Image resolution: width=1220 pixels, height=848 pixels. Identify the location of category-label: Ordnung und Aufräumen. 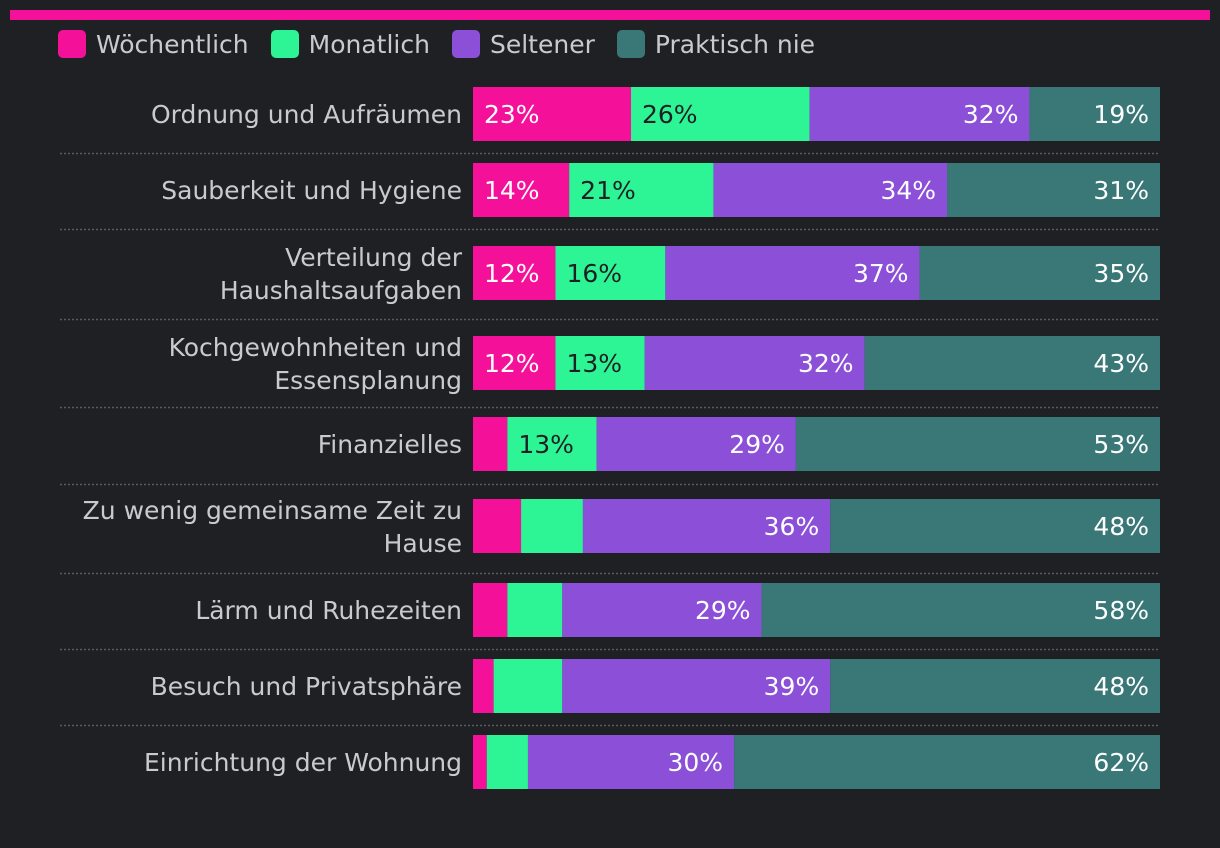
(306, 114).